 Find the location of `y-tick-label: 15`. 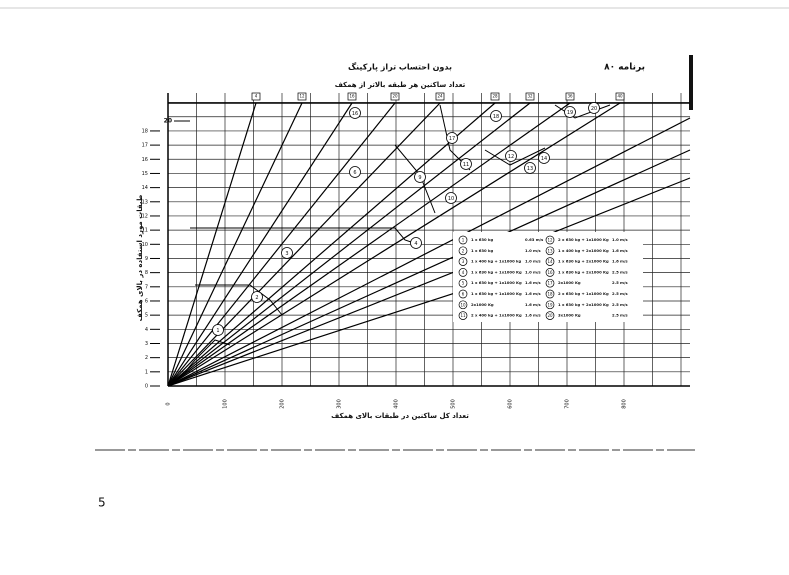

y-tick-label: 15 is located at coordinates (145, 174).